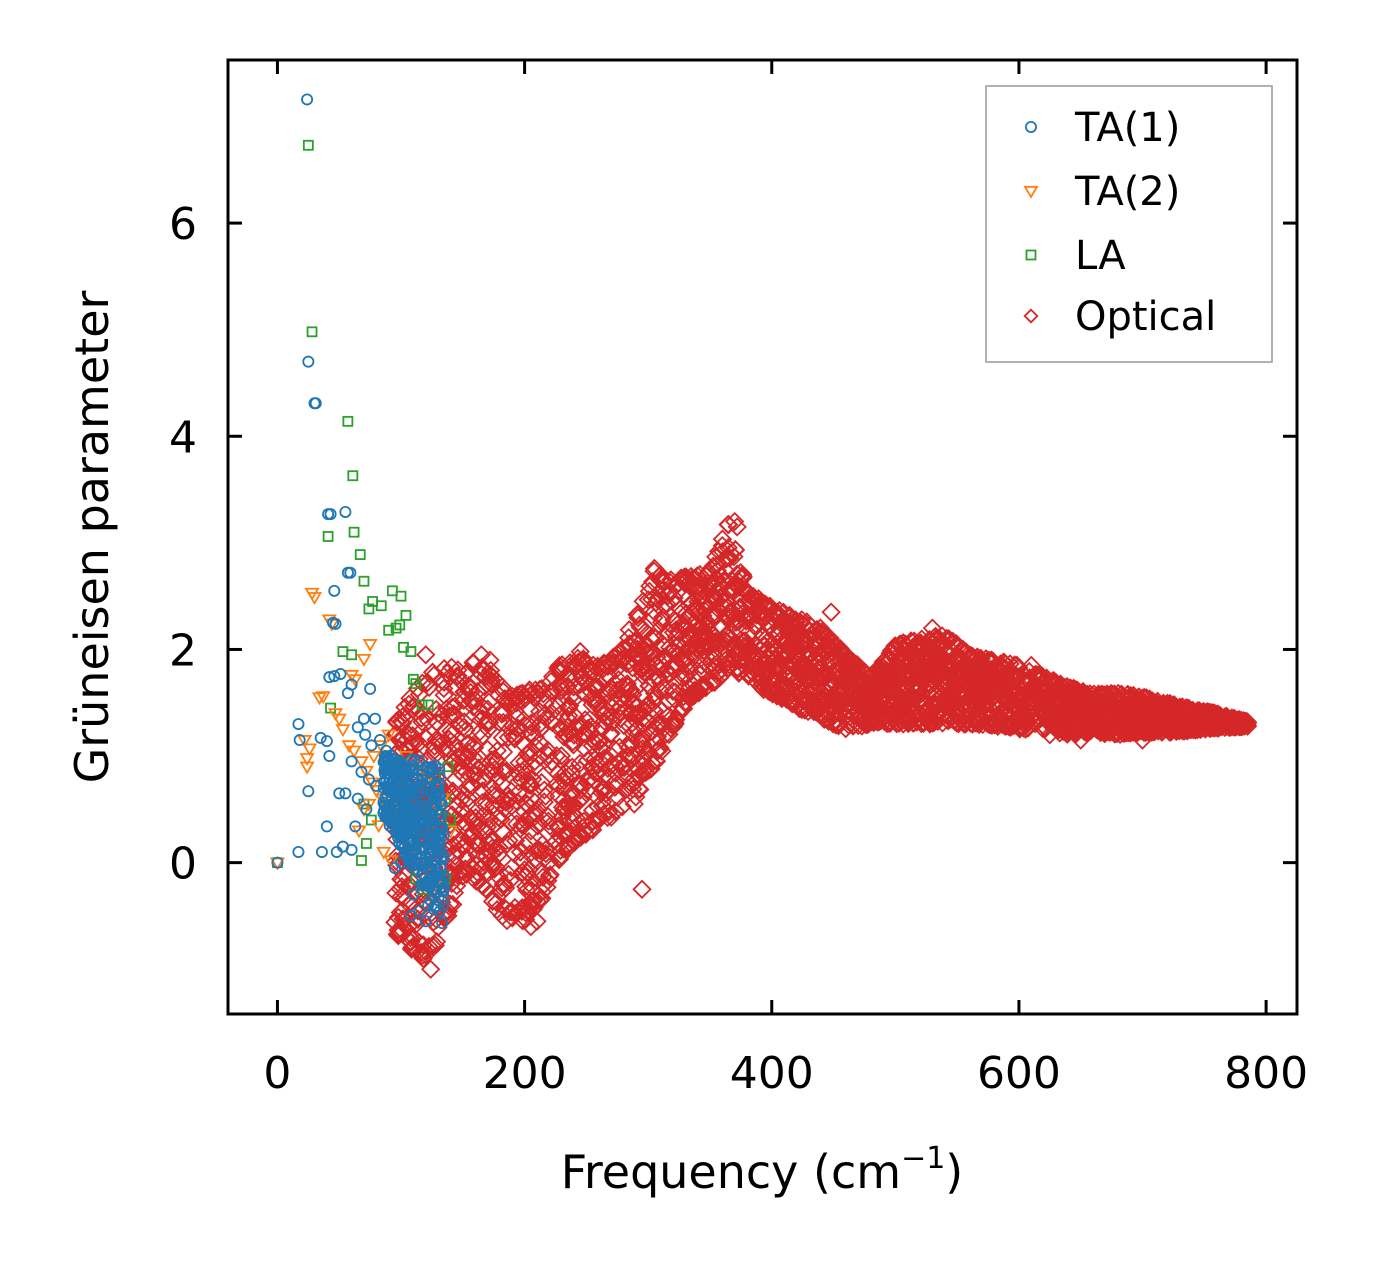 This screenshot has width=1381, height=1264. I want to click on la-point, so click(312, 332).